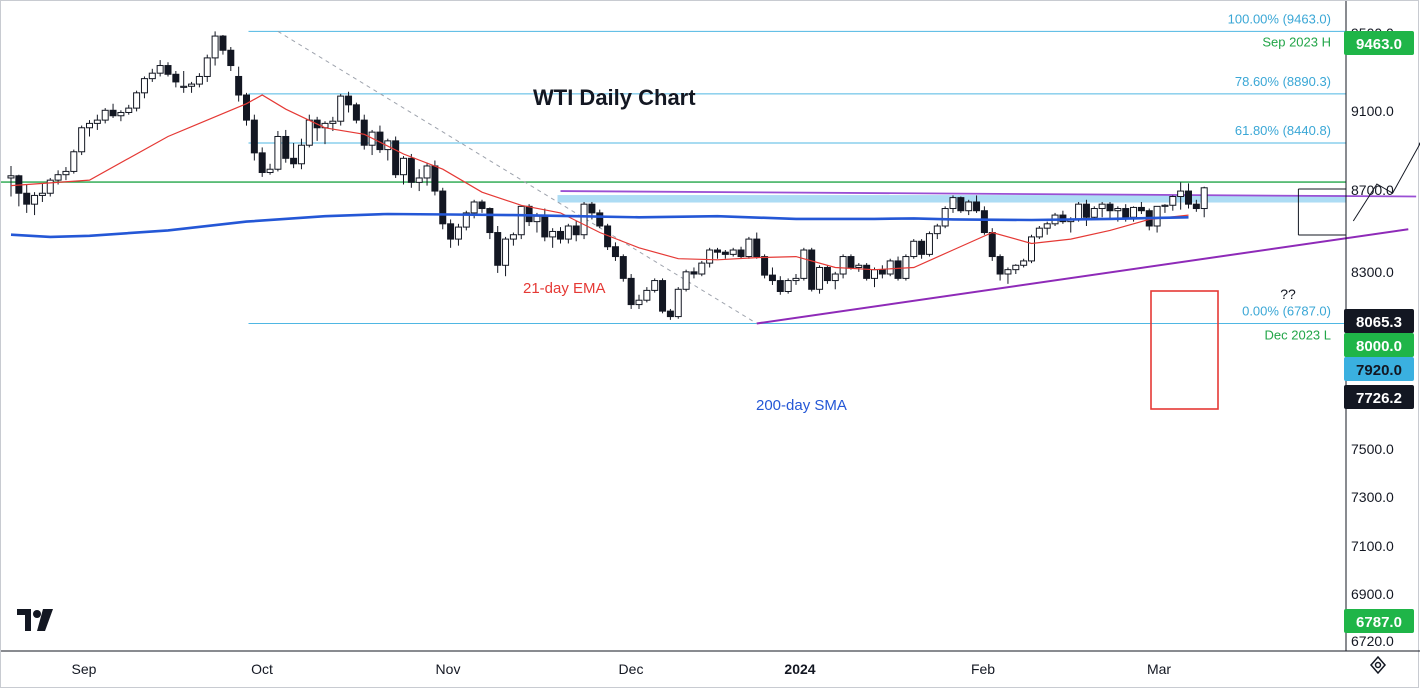  I want to click on y-tick-label: 7100.0, so click(1372, 546).